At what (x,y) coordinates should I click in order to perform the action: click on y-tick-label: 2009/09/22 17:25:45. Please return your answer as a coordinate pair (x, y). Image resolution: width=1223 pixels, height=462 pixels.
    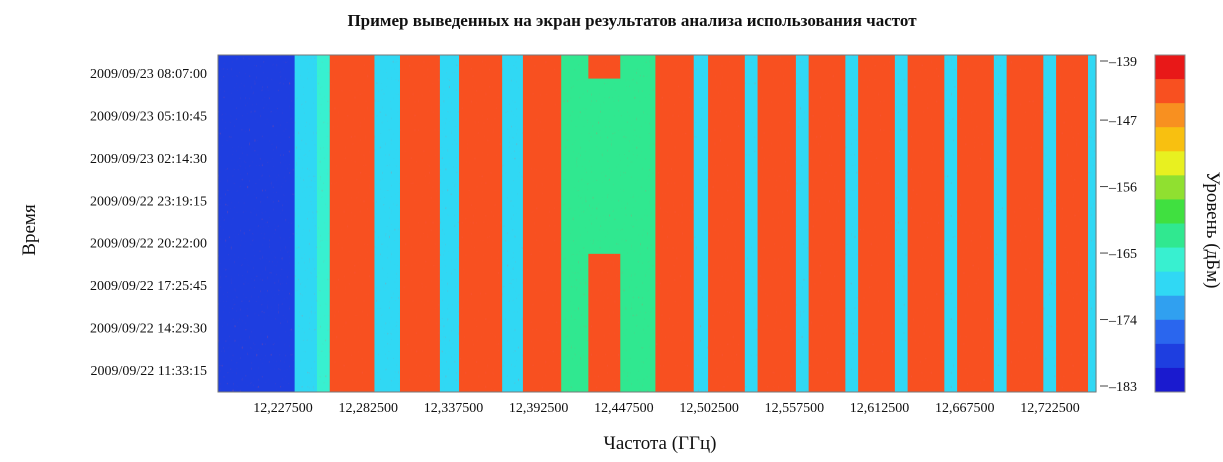
    Looking at the image, I should click on (148, 286).